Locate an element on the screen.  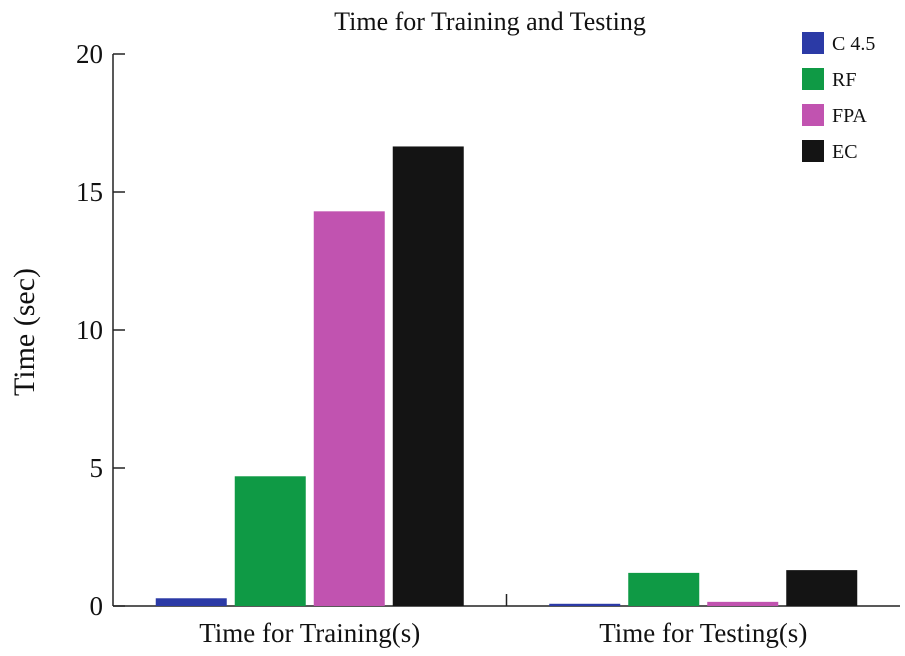
y-tick-label: 15 is located at coordinates (89, 192).